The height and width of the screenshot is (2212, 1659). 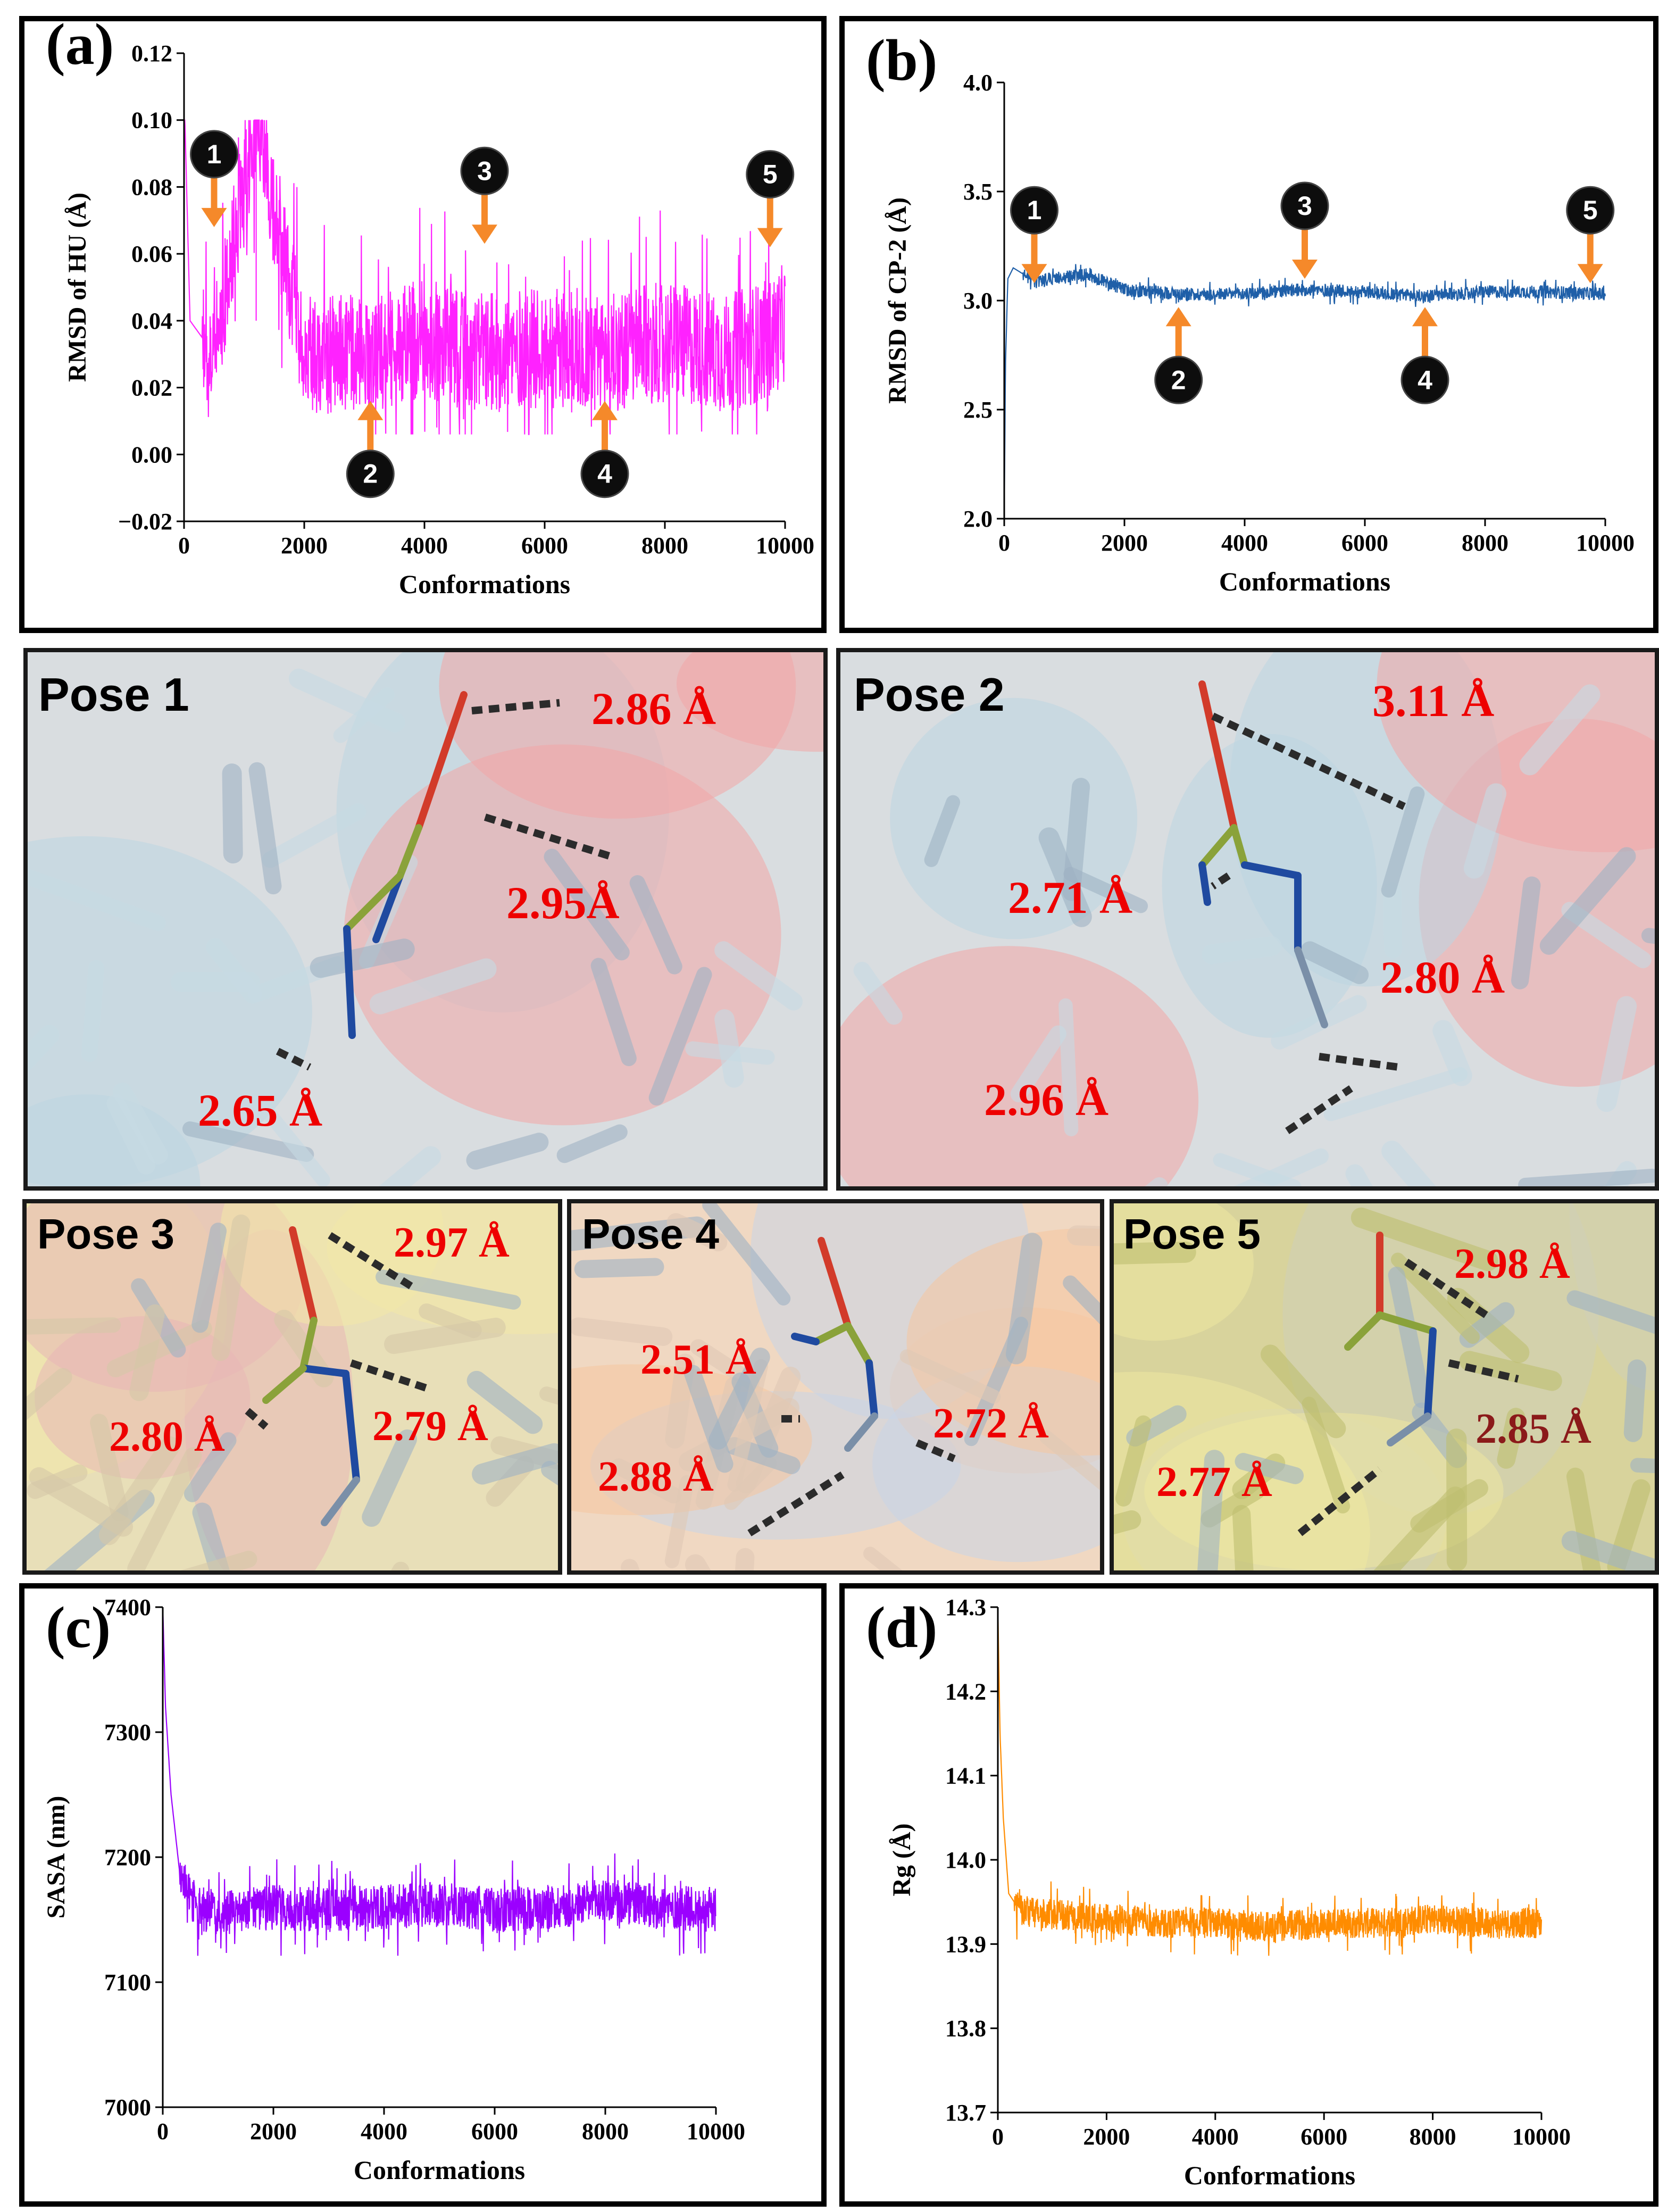 What do you see at coordinates (485, 277) in the screenshot?
I see `series-line-a` at bounding box center [485, 277].